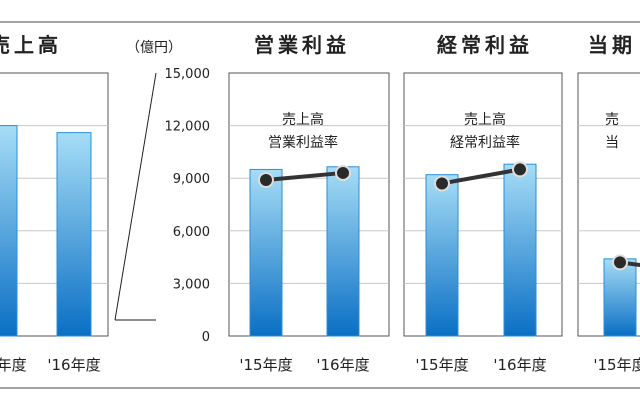  What do you see at coordinates (612, 143) in the screenshot?
I see `line-legend-label: 当` at bounding box center [612, 143].